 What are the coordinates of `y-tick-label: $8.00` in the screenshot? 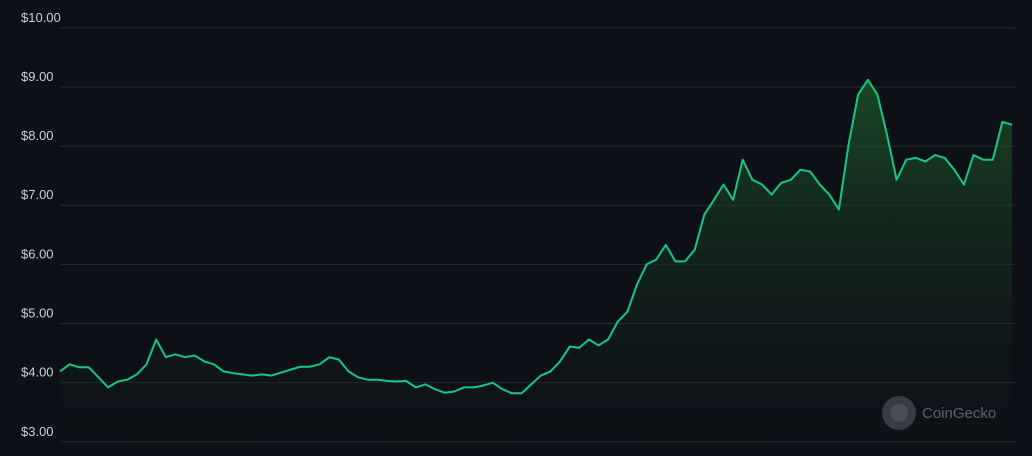 It's located at (37, 135).